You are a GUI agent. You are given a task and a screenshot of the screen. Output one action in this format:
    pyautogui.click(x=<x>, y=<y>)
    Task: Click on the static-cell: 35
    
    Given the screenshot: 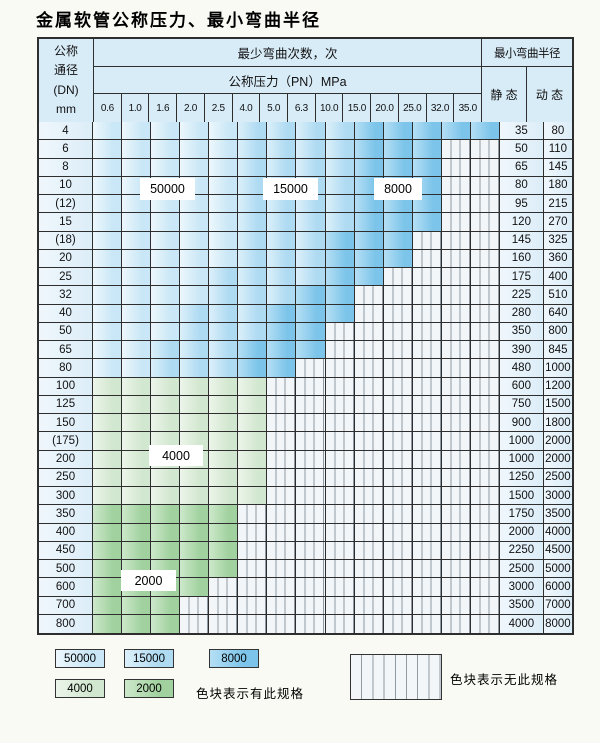 What is the action you would take?
    pyautogui.click(x=521, y=131)
    